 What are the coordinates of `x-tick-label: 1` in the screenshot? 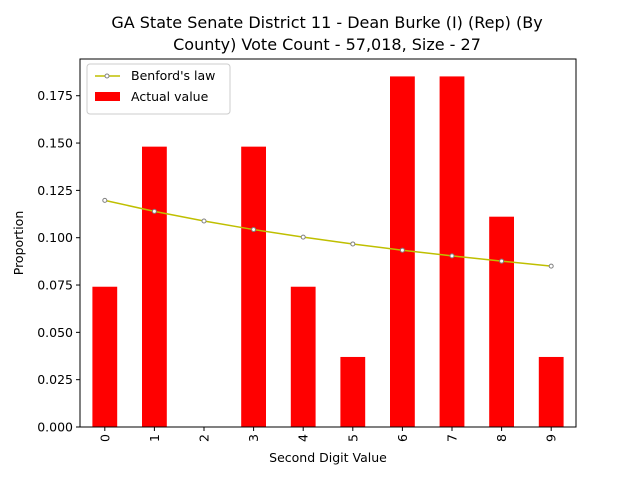 It's located at (154, 438).